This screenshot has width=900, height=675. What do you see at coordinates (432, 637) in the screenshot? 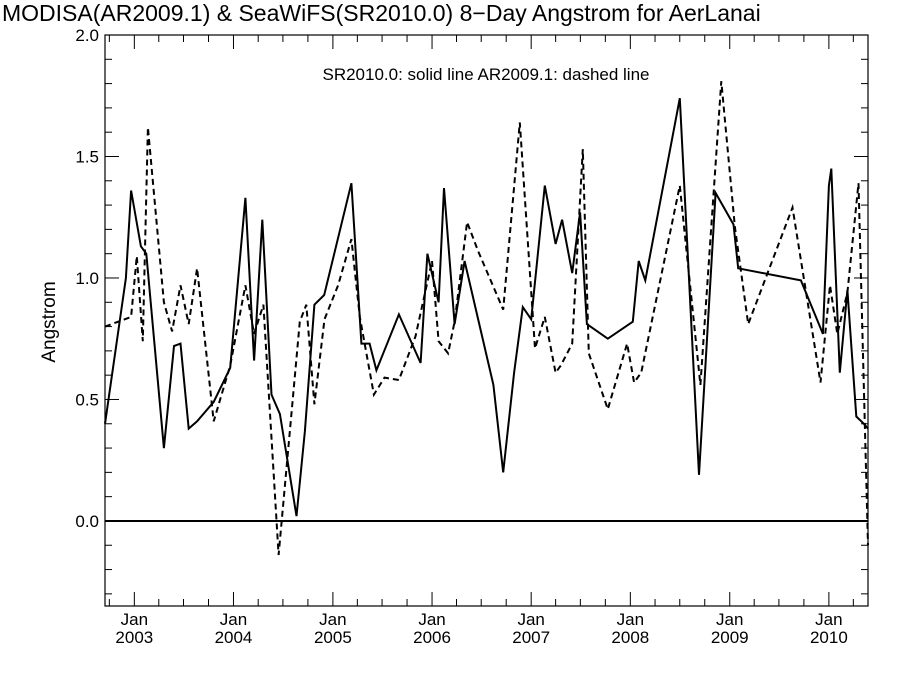
I see `x-tick-label-year: 2006` at bounding box center [432, 637].